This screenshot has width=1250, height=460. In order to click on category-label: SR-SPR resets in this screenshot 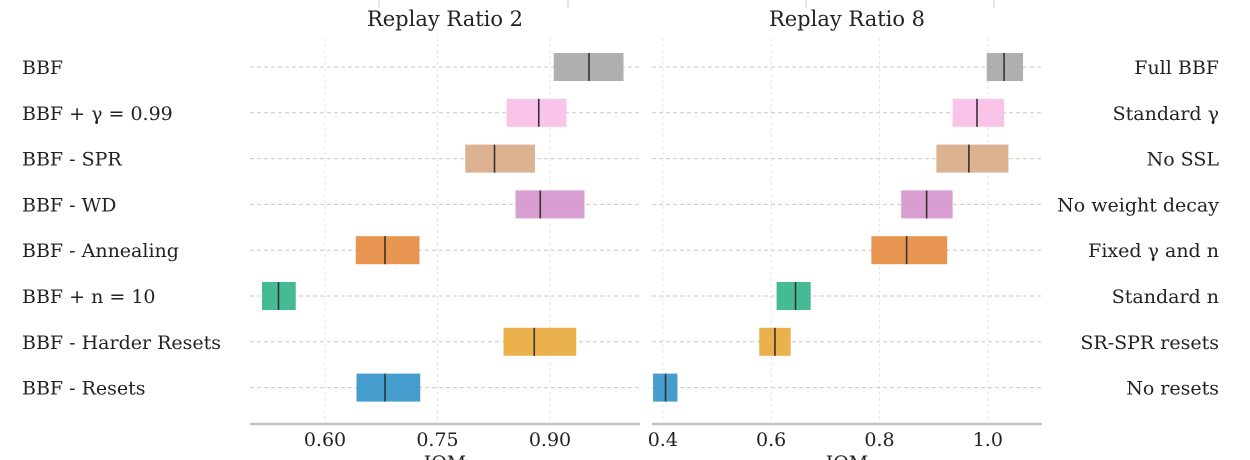, I will do `click(1149, 343)`.